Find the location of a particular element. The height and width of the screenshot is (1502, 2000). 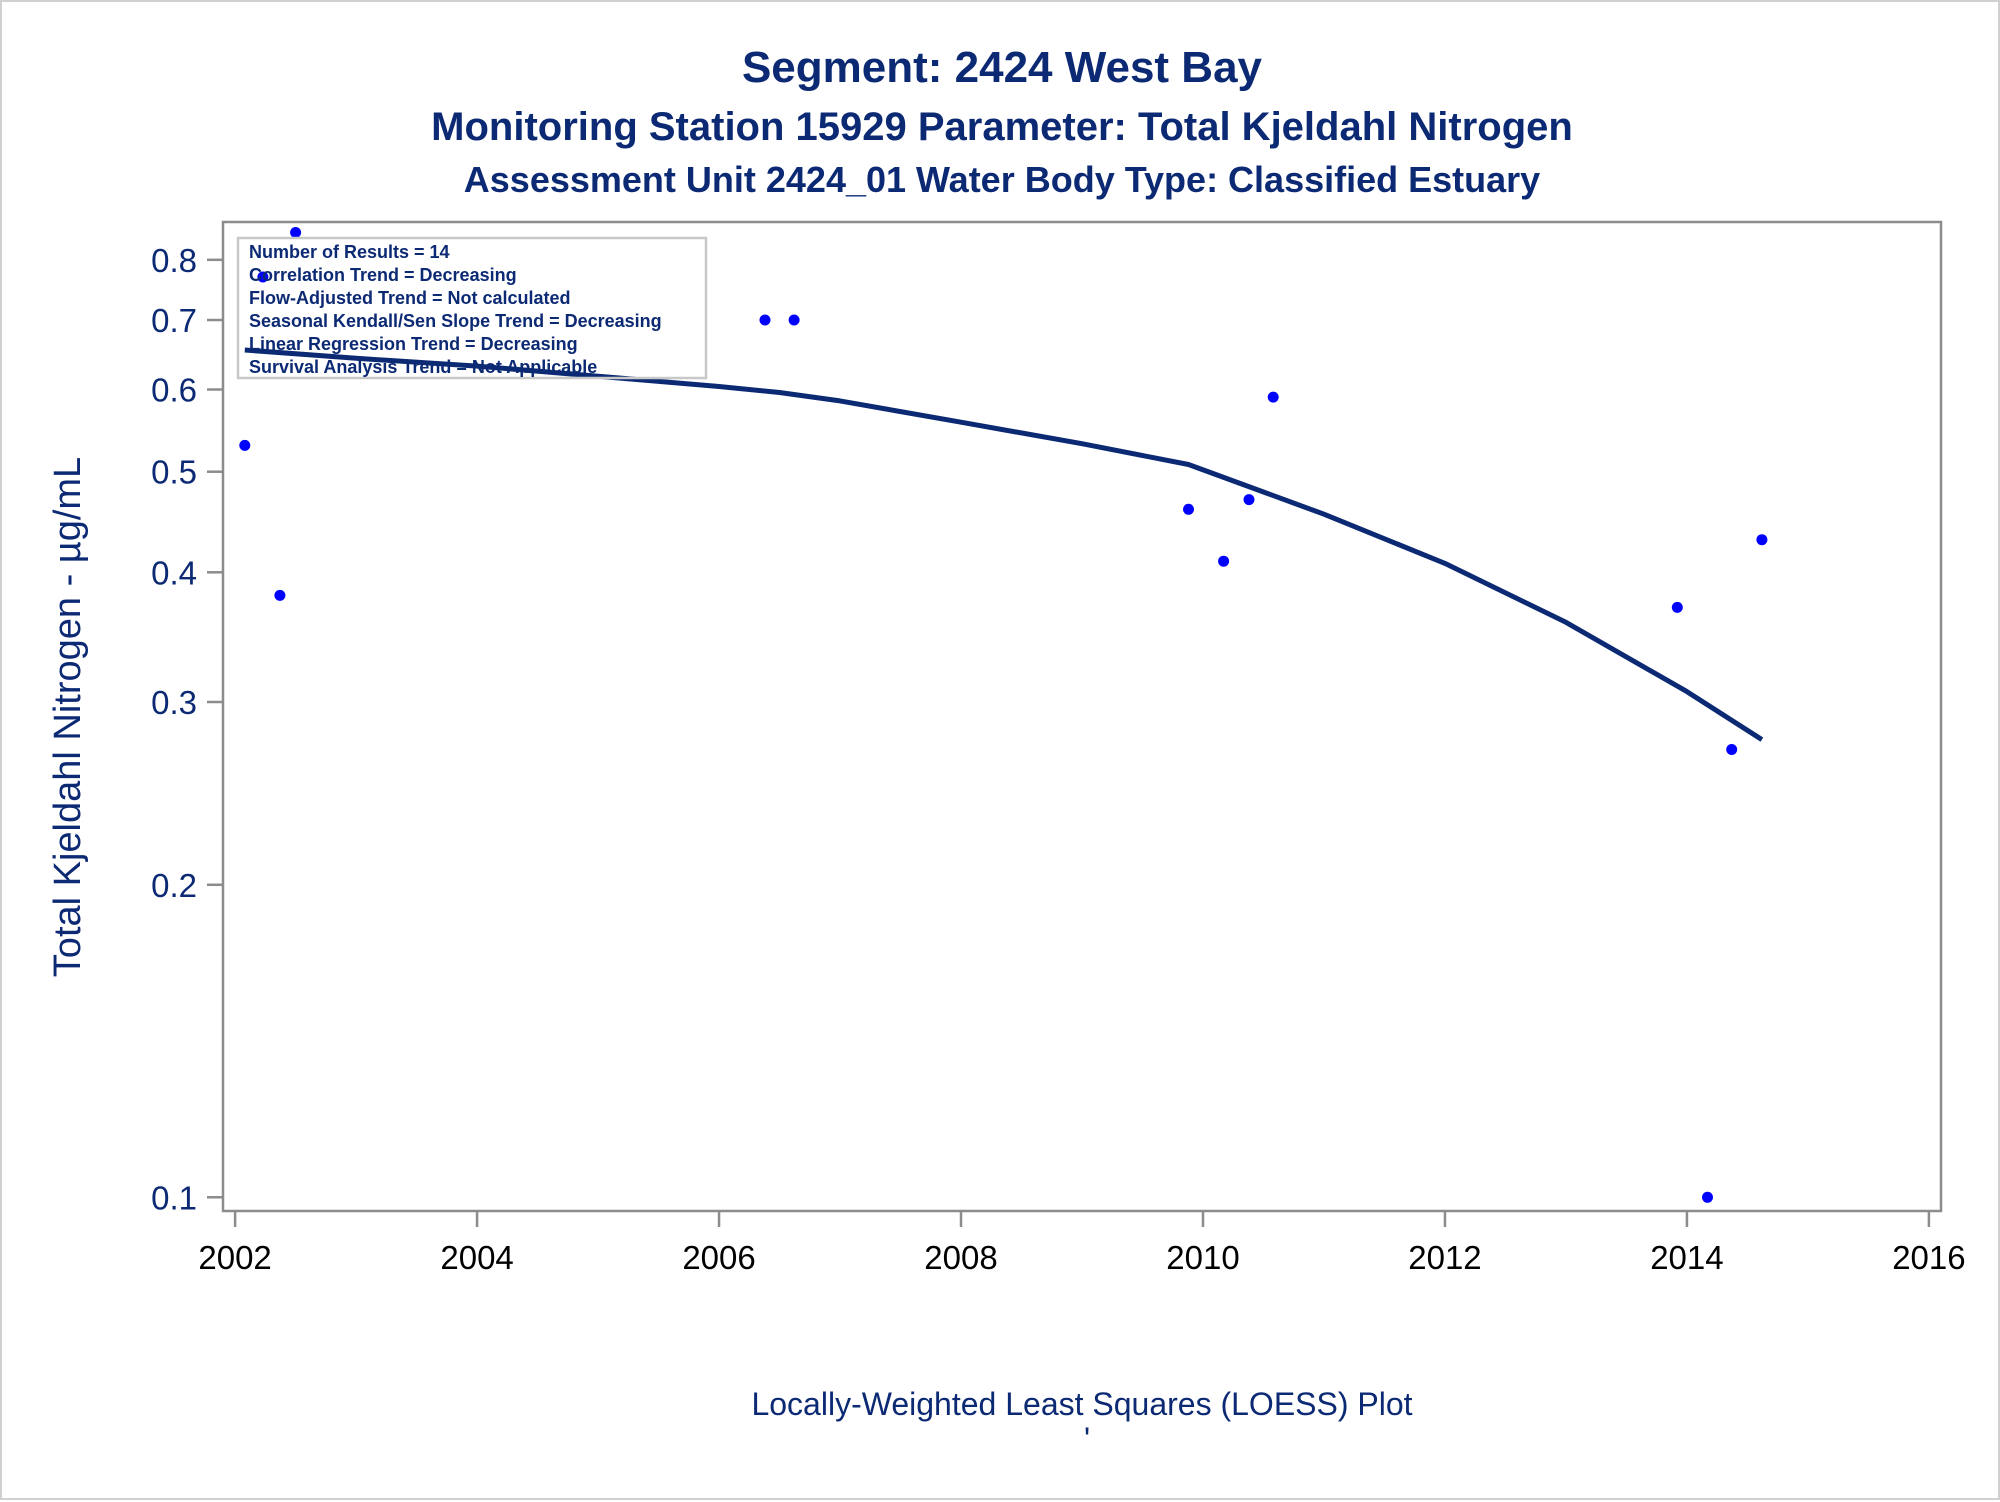

stats-box-border is located at coordinates (472, 308).